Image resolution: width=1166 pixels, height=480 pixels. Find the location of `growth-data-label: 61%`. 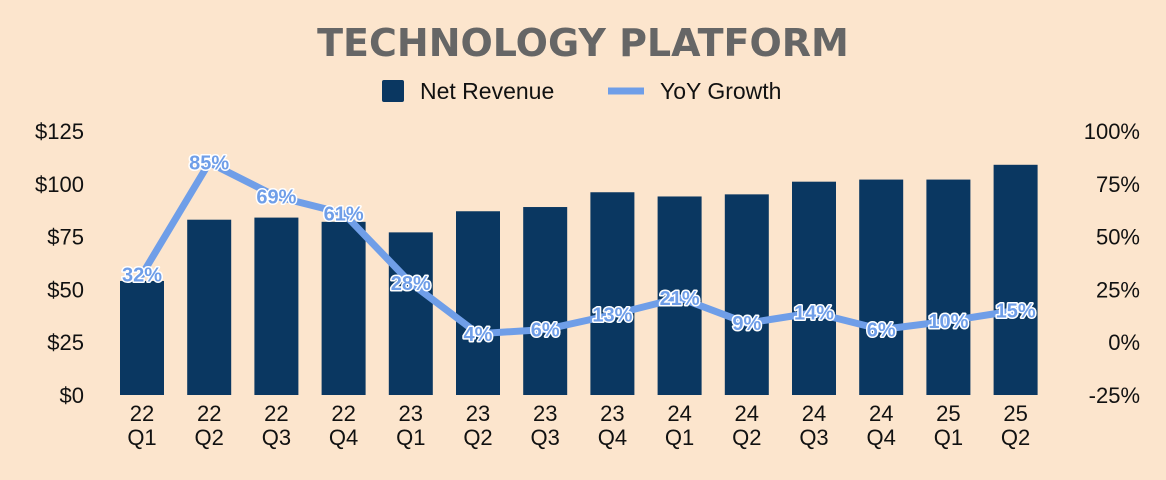

growth-data-label: 61% is located at coordinates (344, 214).